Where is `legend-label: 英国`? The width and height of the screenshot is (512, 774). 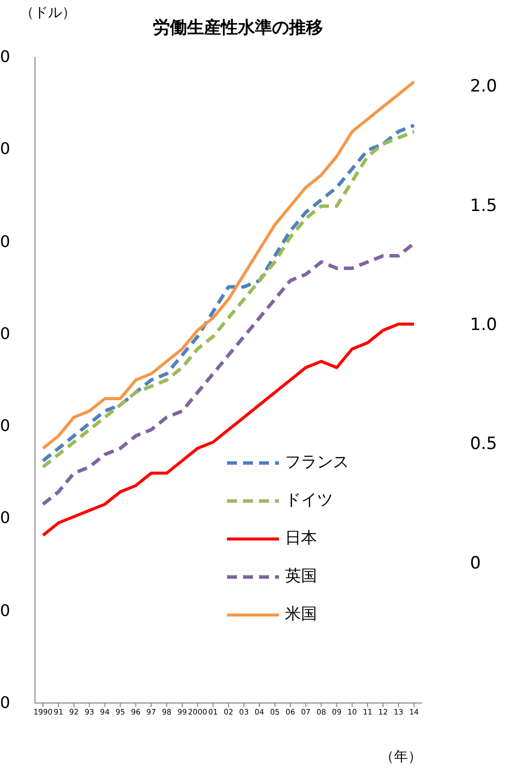 legend-label: 英国 is located at coordinates (301, 576).